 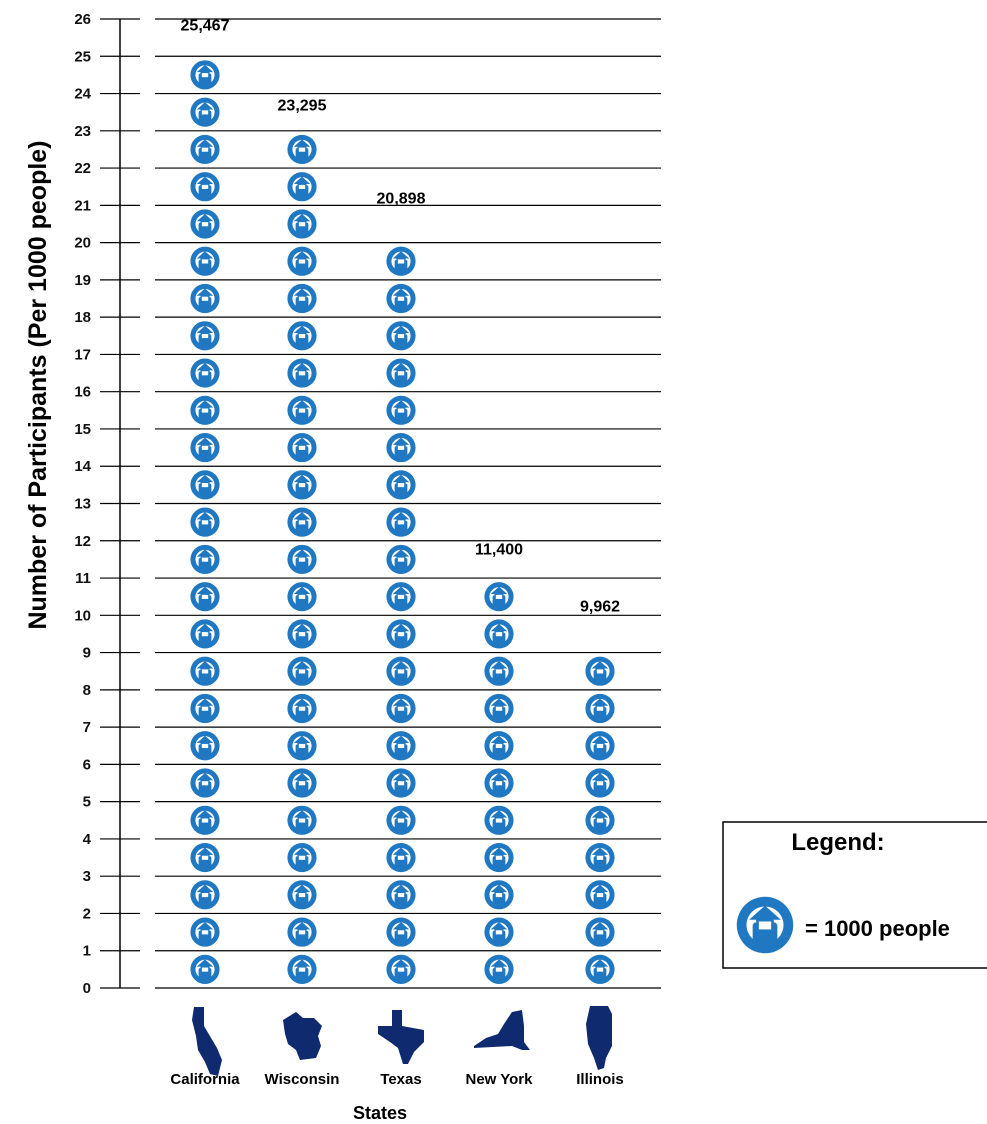 I want to click on y-tick-label: 12, so click(x=82, y=541).